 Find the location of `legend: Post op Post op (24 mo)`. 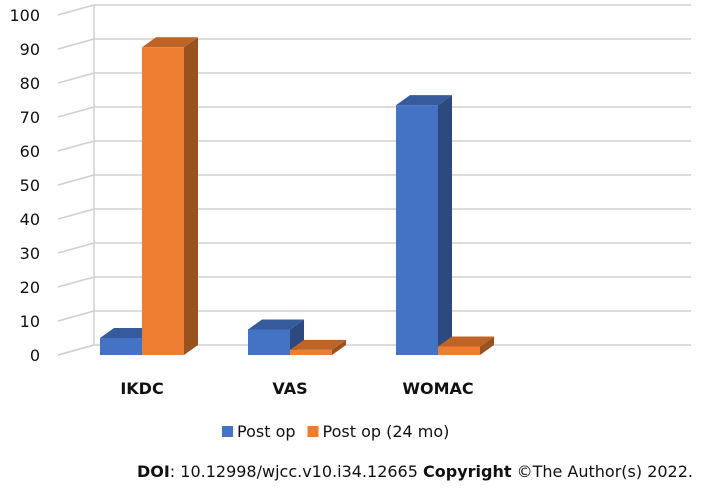

legend: Post op Post op (24 mo) is located at coordinates (335, 431).